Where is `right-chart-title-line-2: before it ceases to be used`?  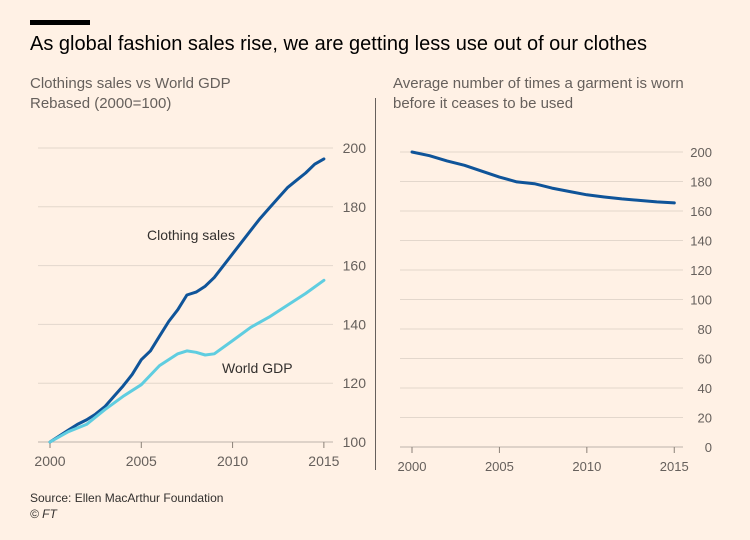
right-chart-title-line-2: before it ceases to be used is located at coordinates (483, 103).